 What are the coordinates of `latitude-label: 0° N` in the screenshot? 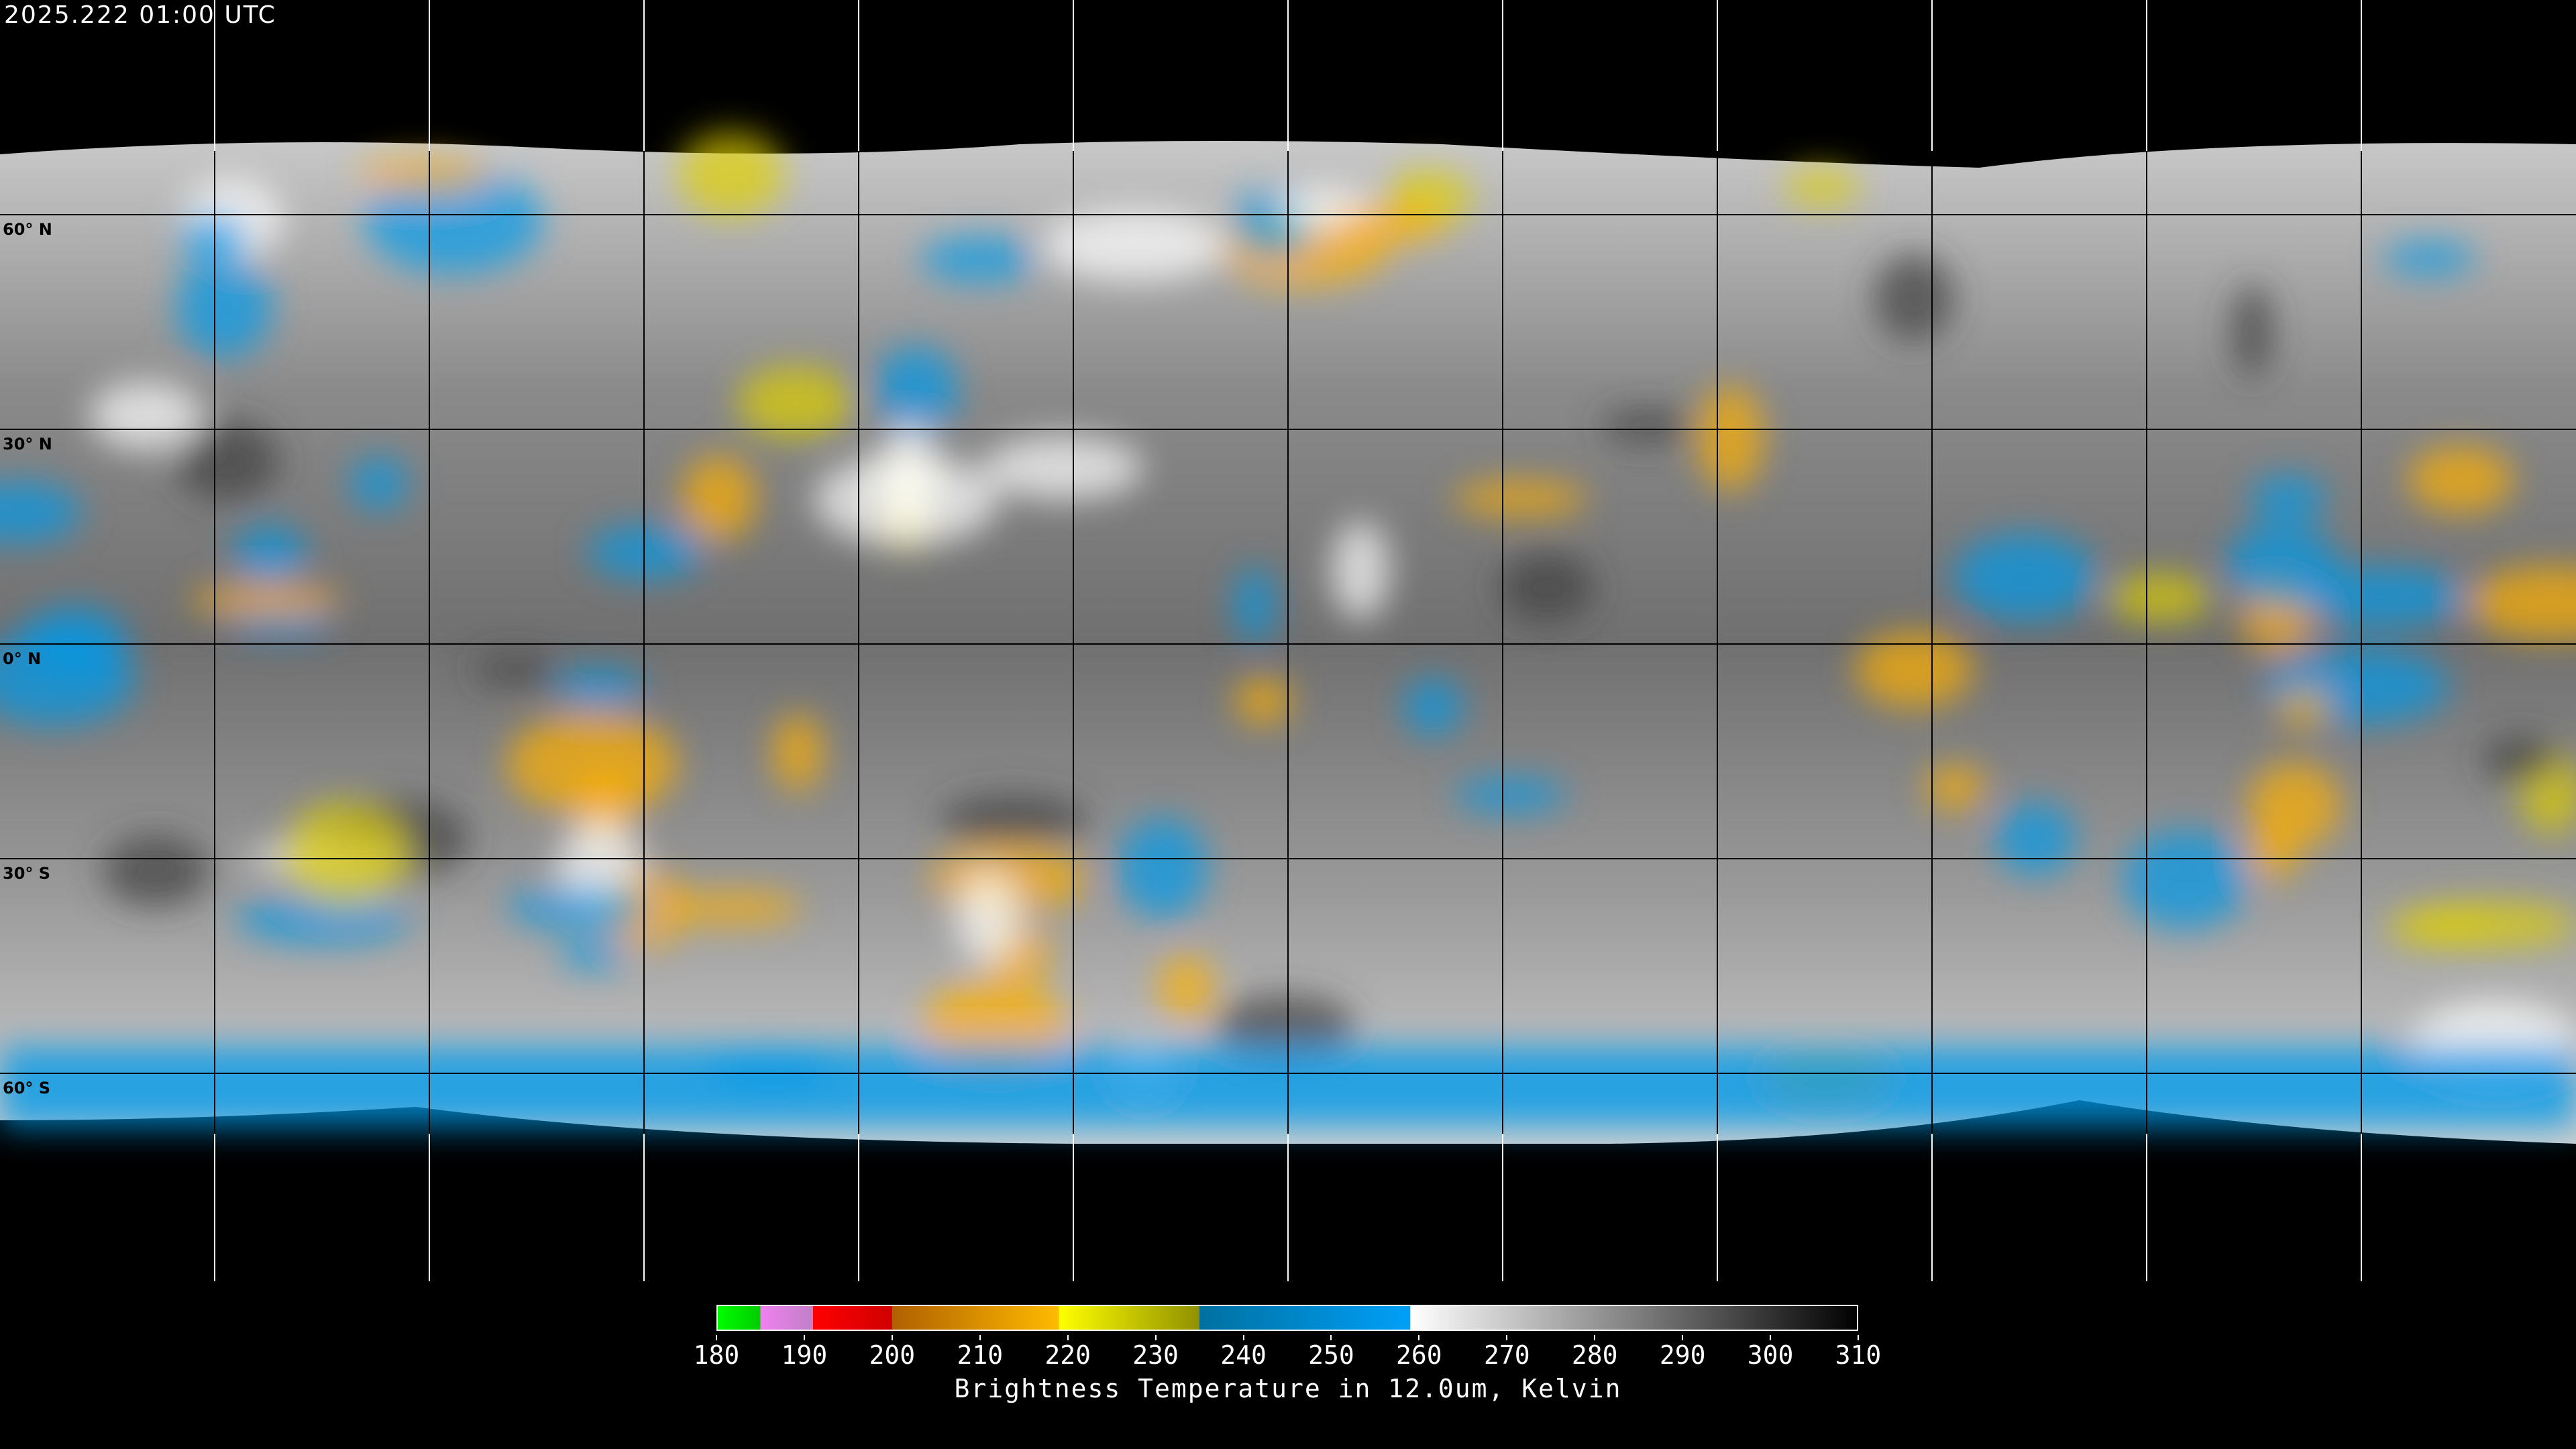 It's located at (22, 658).